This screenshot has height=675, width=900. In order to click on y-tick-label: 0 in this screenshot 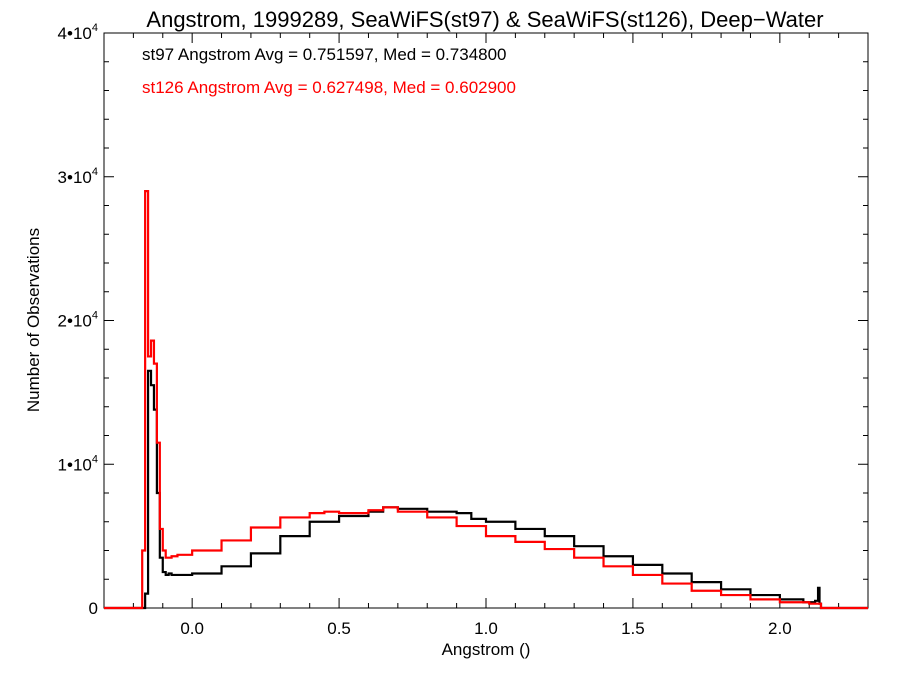, I will do `click(93, 608)`.